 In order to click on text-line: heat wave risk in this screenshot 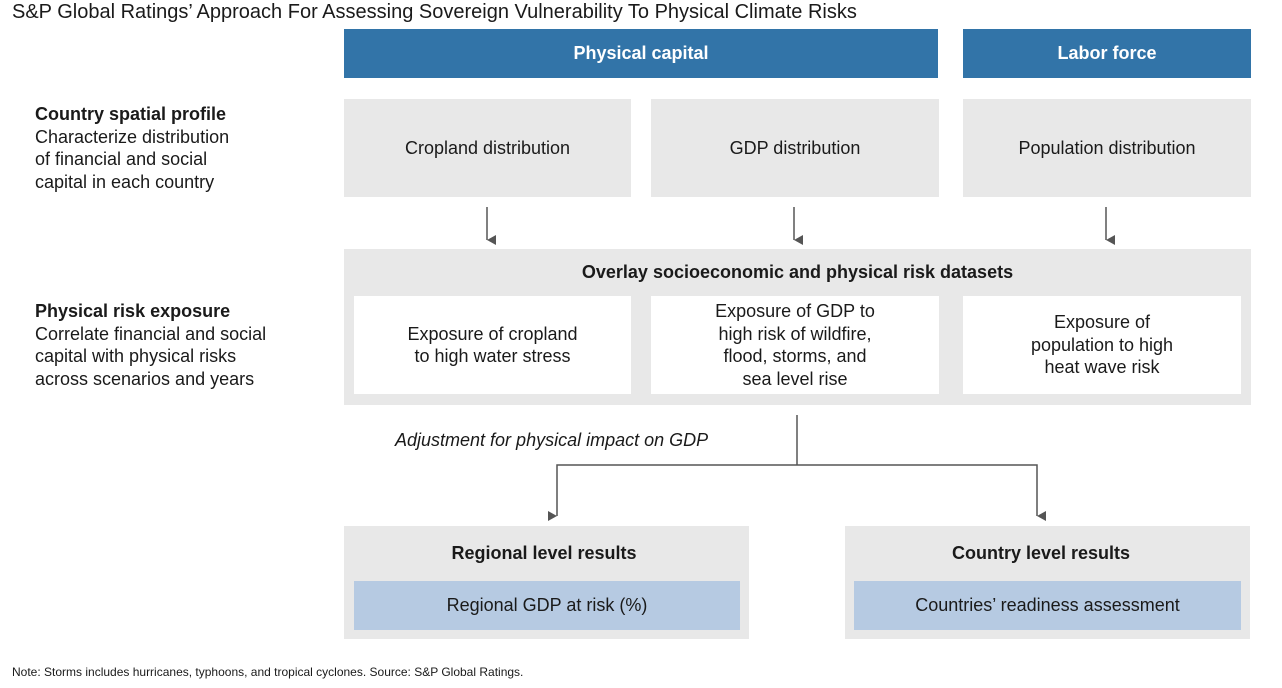, I will do `click(1102, 367)`.